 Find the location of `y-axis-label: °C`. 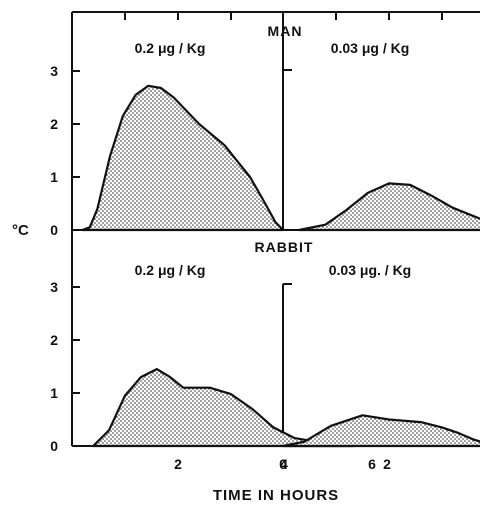

y-axis-label: °C is located at coordinates (20, 230).